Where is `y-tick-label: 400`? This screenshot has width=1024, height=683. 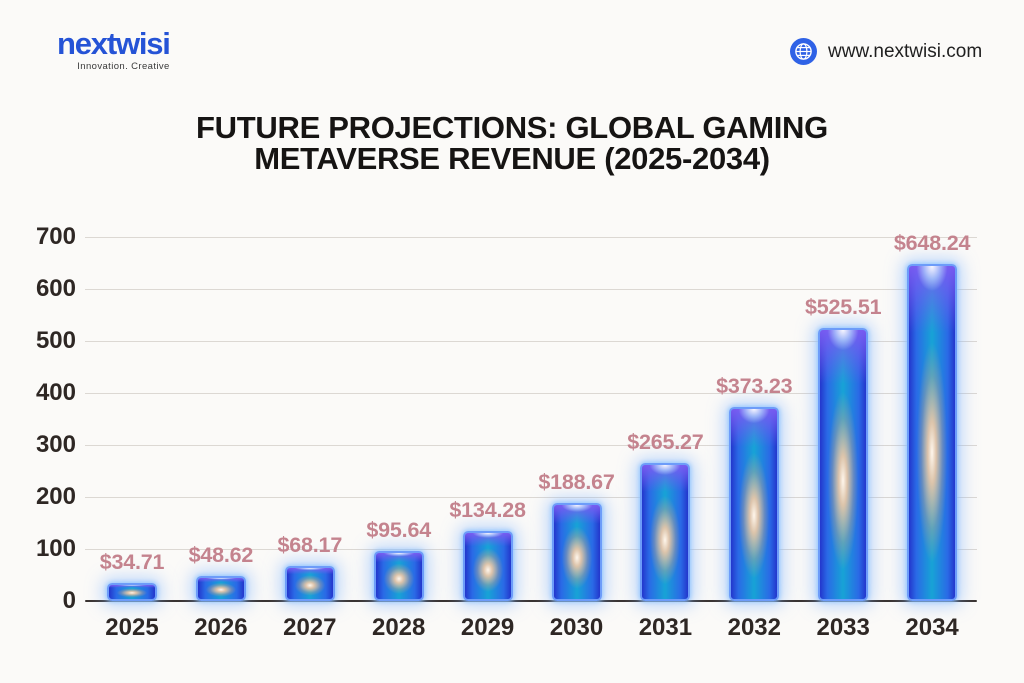
y-tick-label: 400 is located at coordinates (55, 392).